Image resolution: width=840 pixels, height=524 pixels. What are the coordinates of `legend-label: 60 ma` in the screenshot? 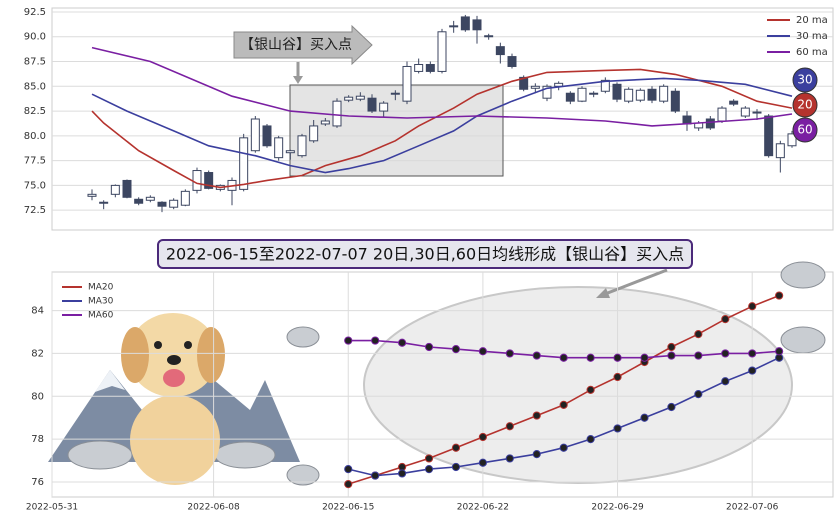 It's located at (812, 52).